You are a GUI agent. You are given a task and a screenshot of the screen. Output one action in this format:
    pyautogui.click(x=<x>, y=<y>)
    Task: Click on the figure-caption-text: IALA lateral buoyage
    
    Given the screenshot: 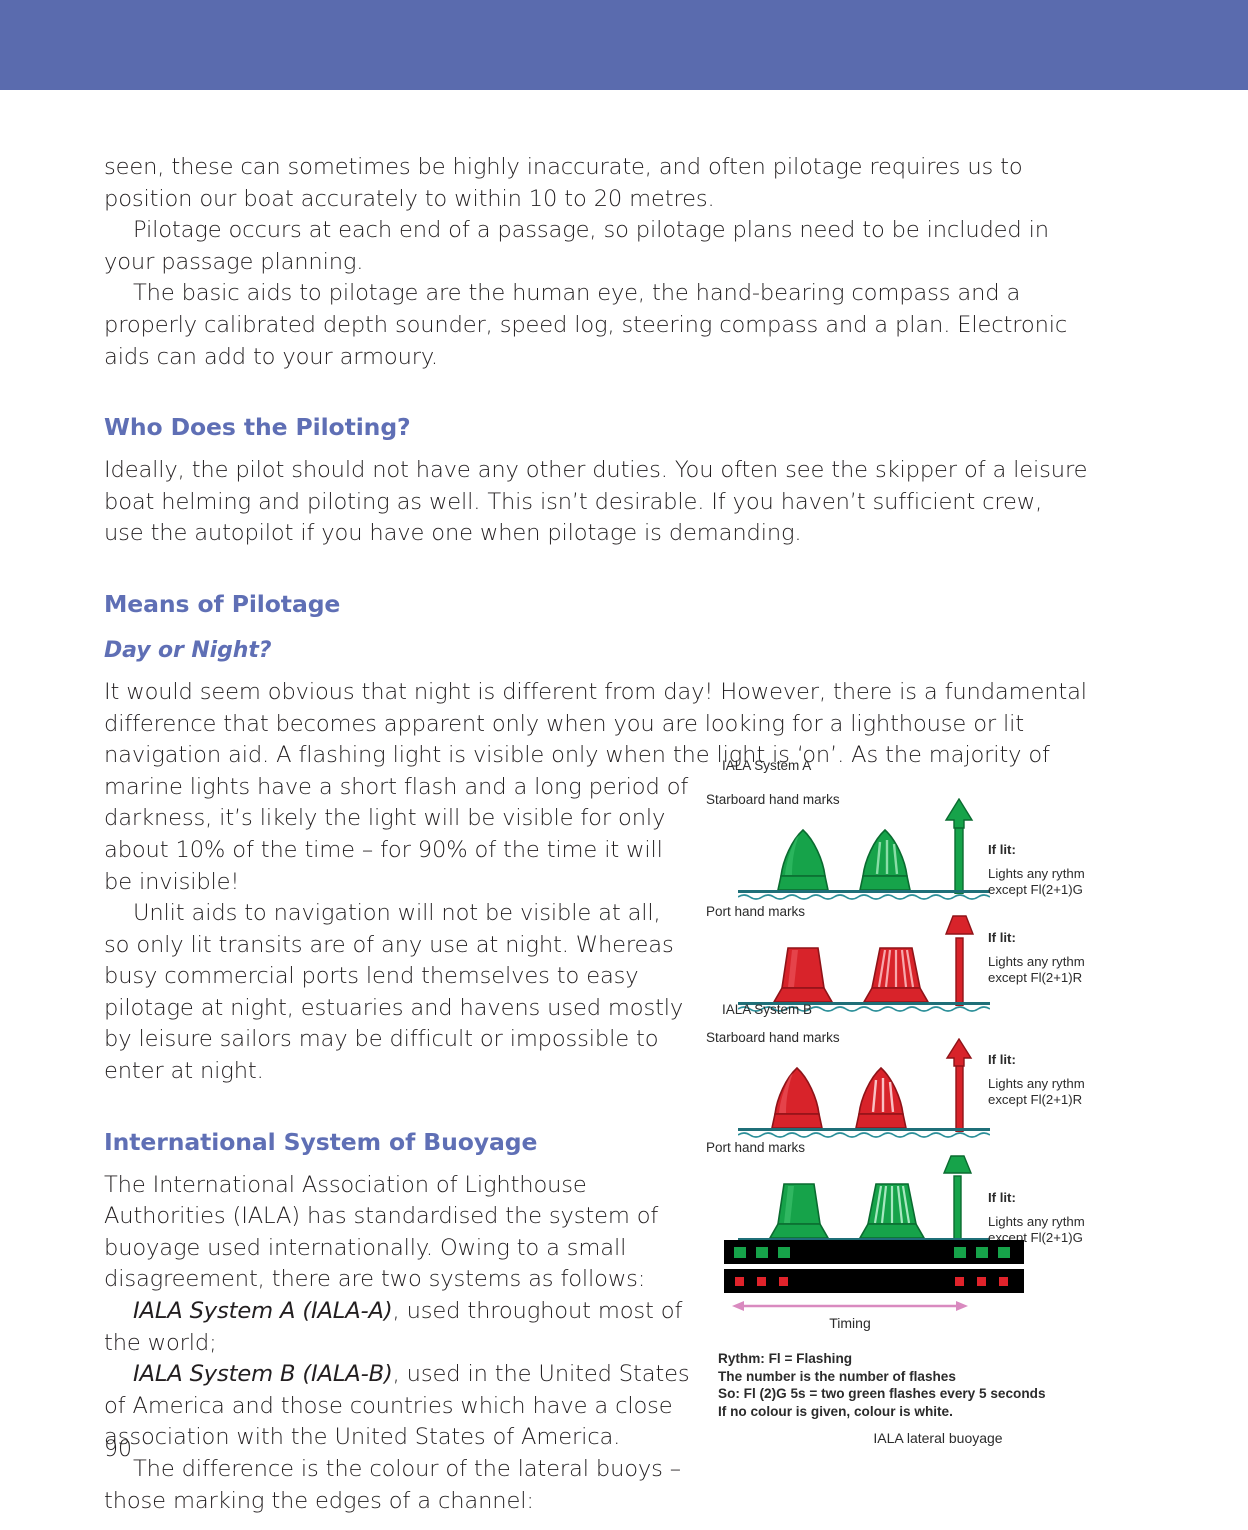 What is the action you would take?
    pyautogui.click(x=938, y=1438)
    